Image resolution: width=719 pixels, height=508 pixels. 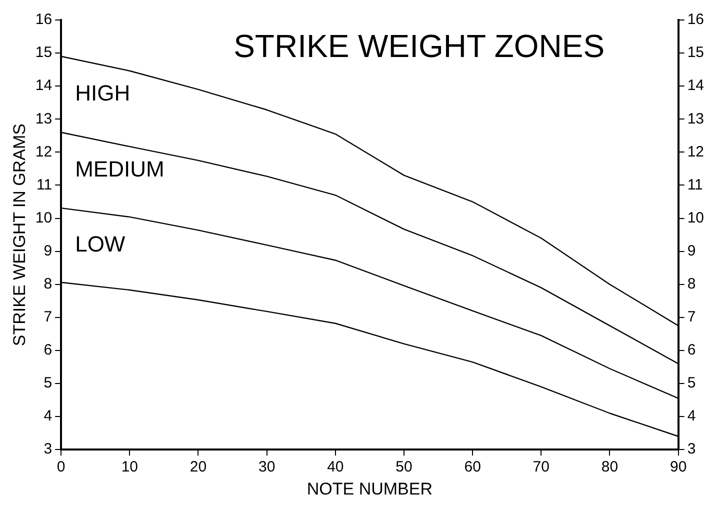 What do you see at coordinates (419, 46) in the screenshot?
I see `chart-title: STRIKE WEIGHT ZONES` at bounding box center [419, 46].